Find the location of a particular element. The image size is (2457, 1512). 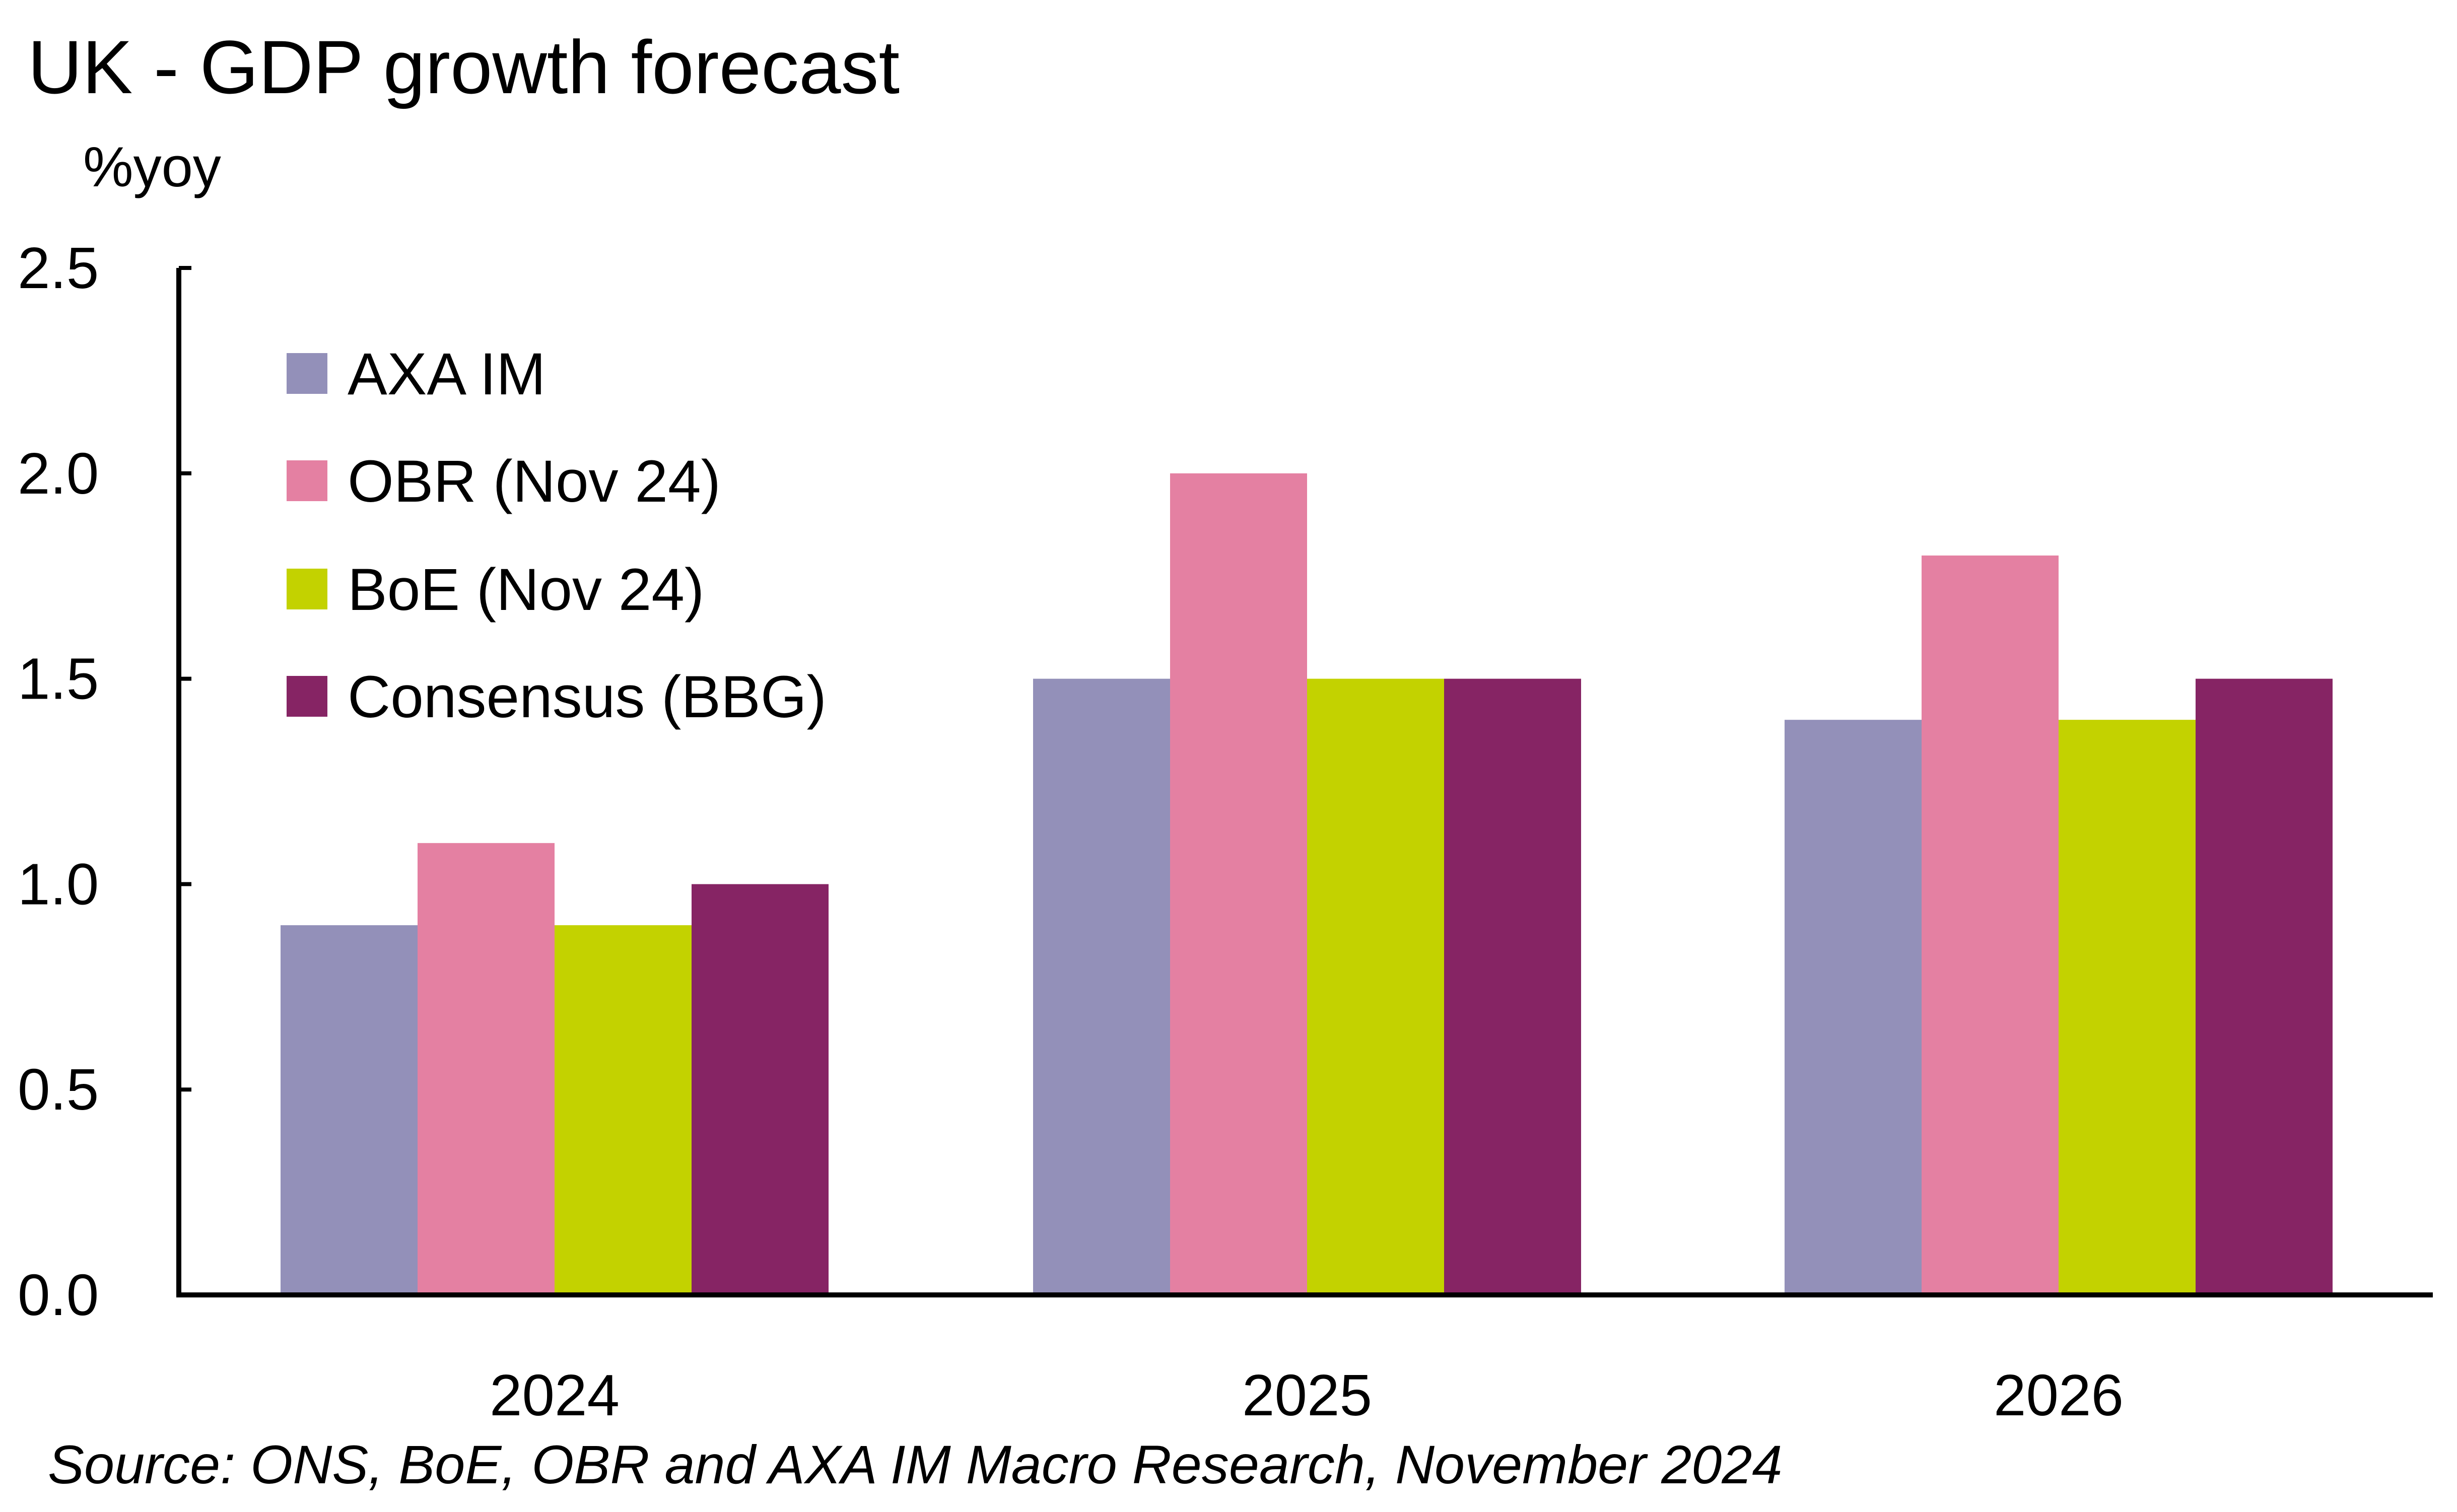

x-tick-label: 2025 is located at coordinates (1307, 1395).